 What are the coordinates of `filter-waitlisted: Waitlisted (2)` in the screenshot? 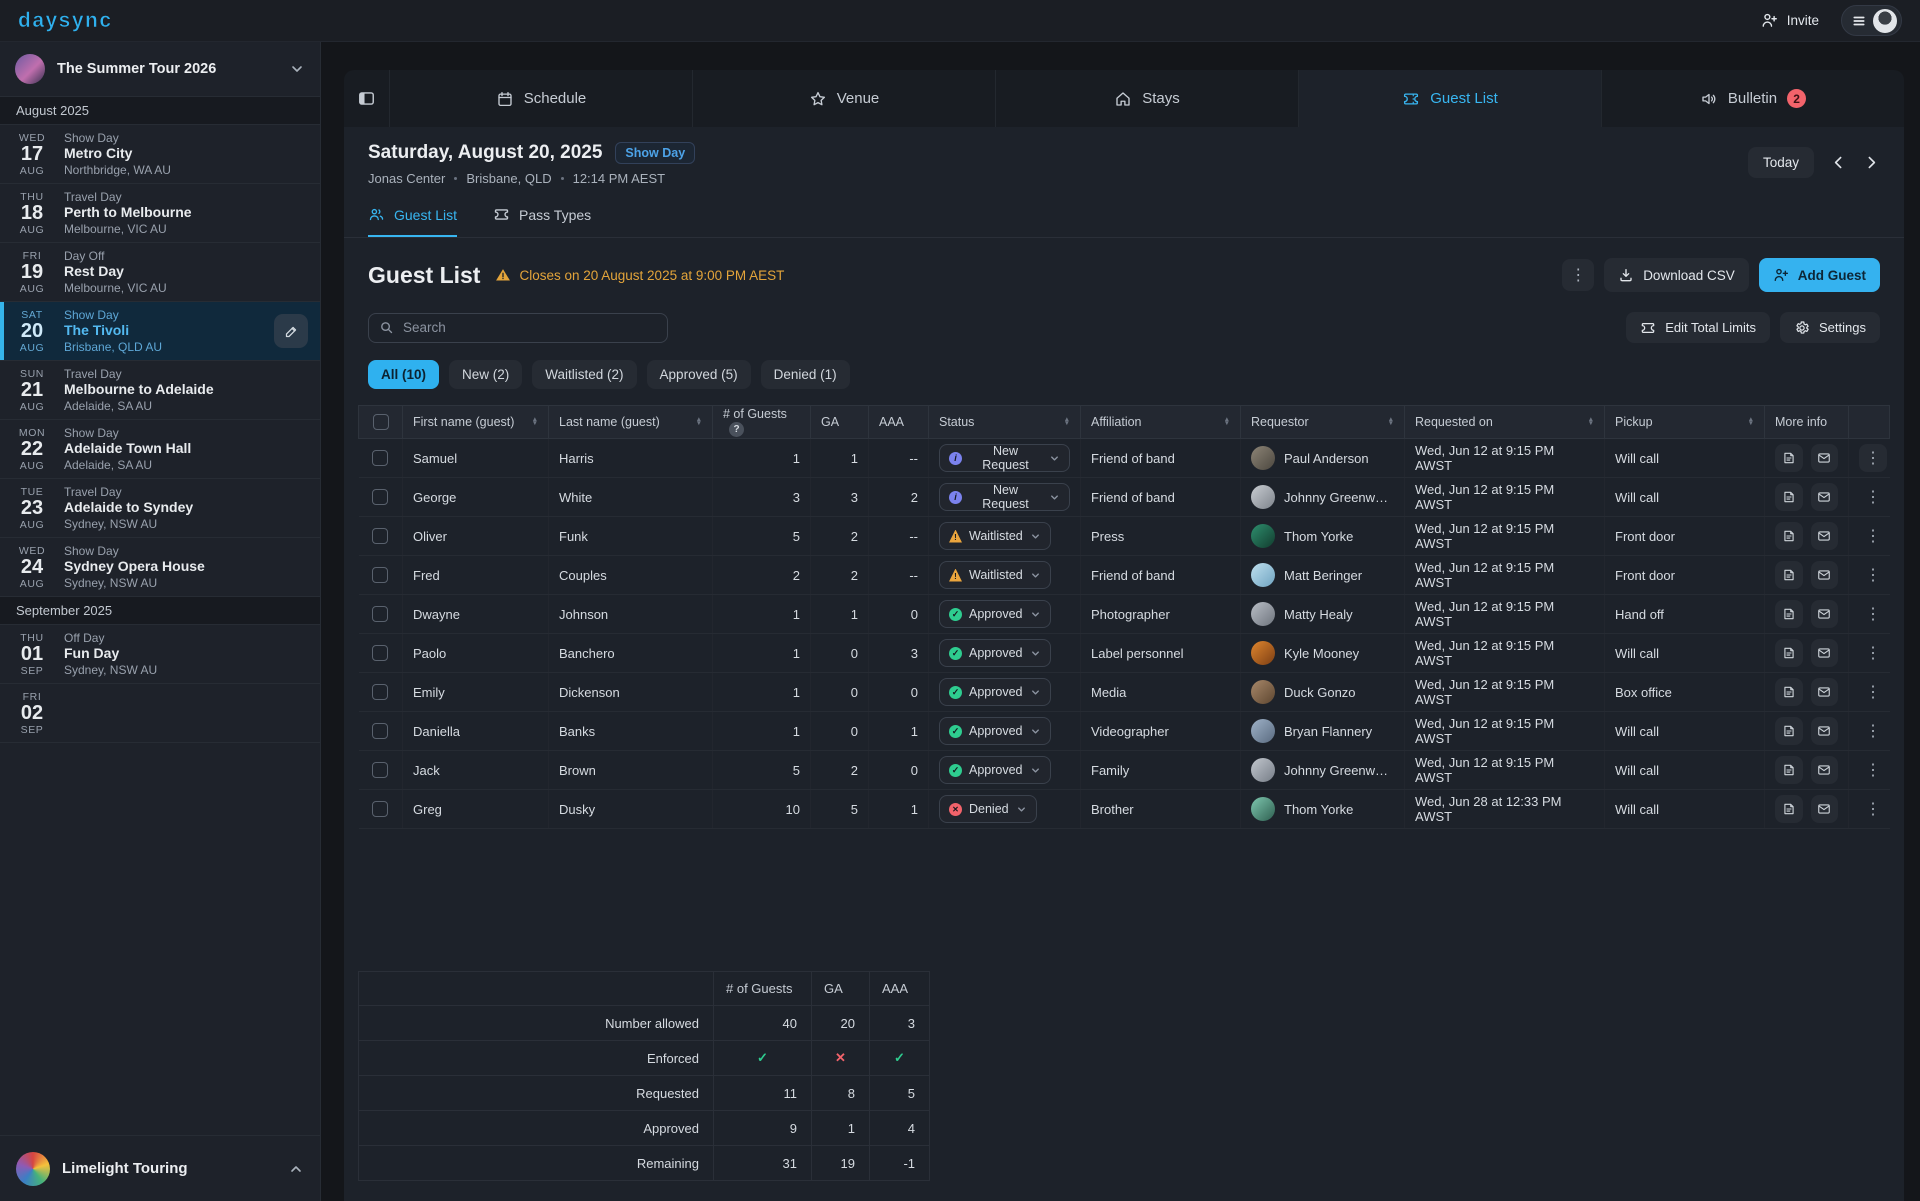 It's located at (584, 374).